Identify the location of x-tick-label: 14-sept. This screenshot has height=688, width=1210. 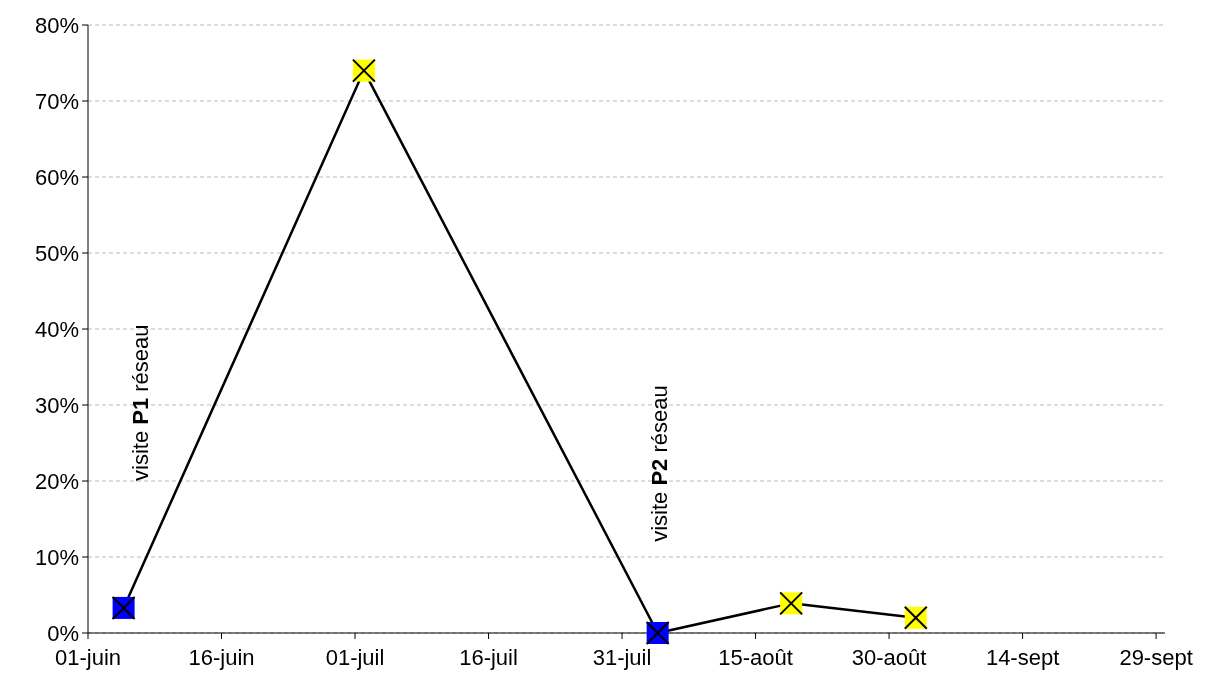
(1022, 657).